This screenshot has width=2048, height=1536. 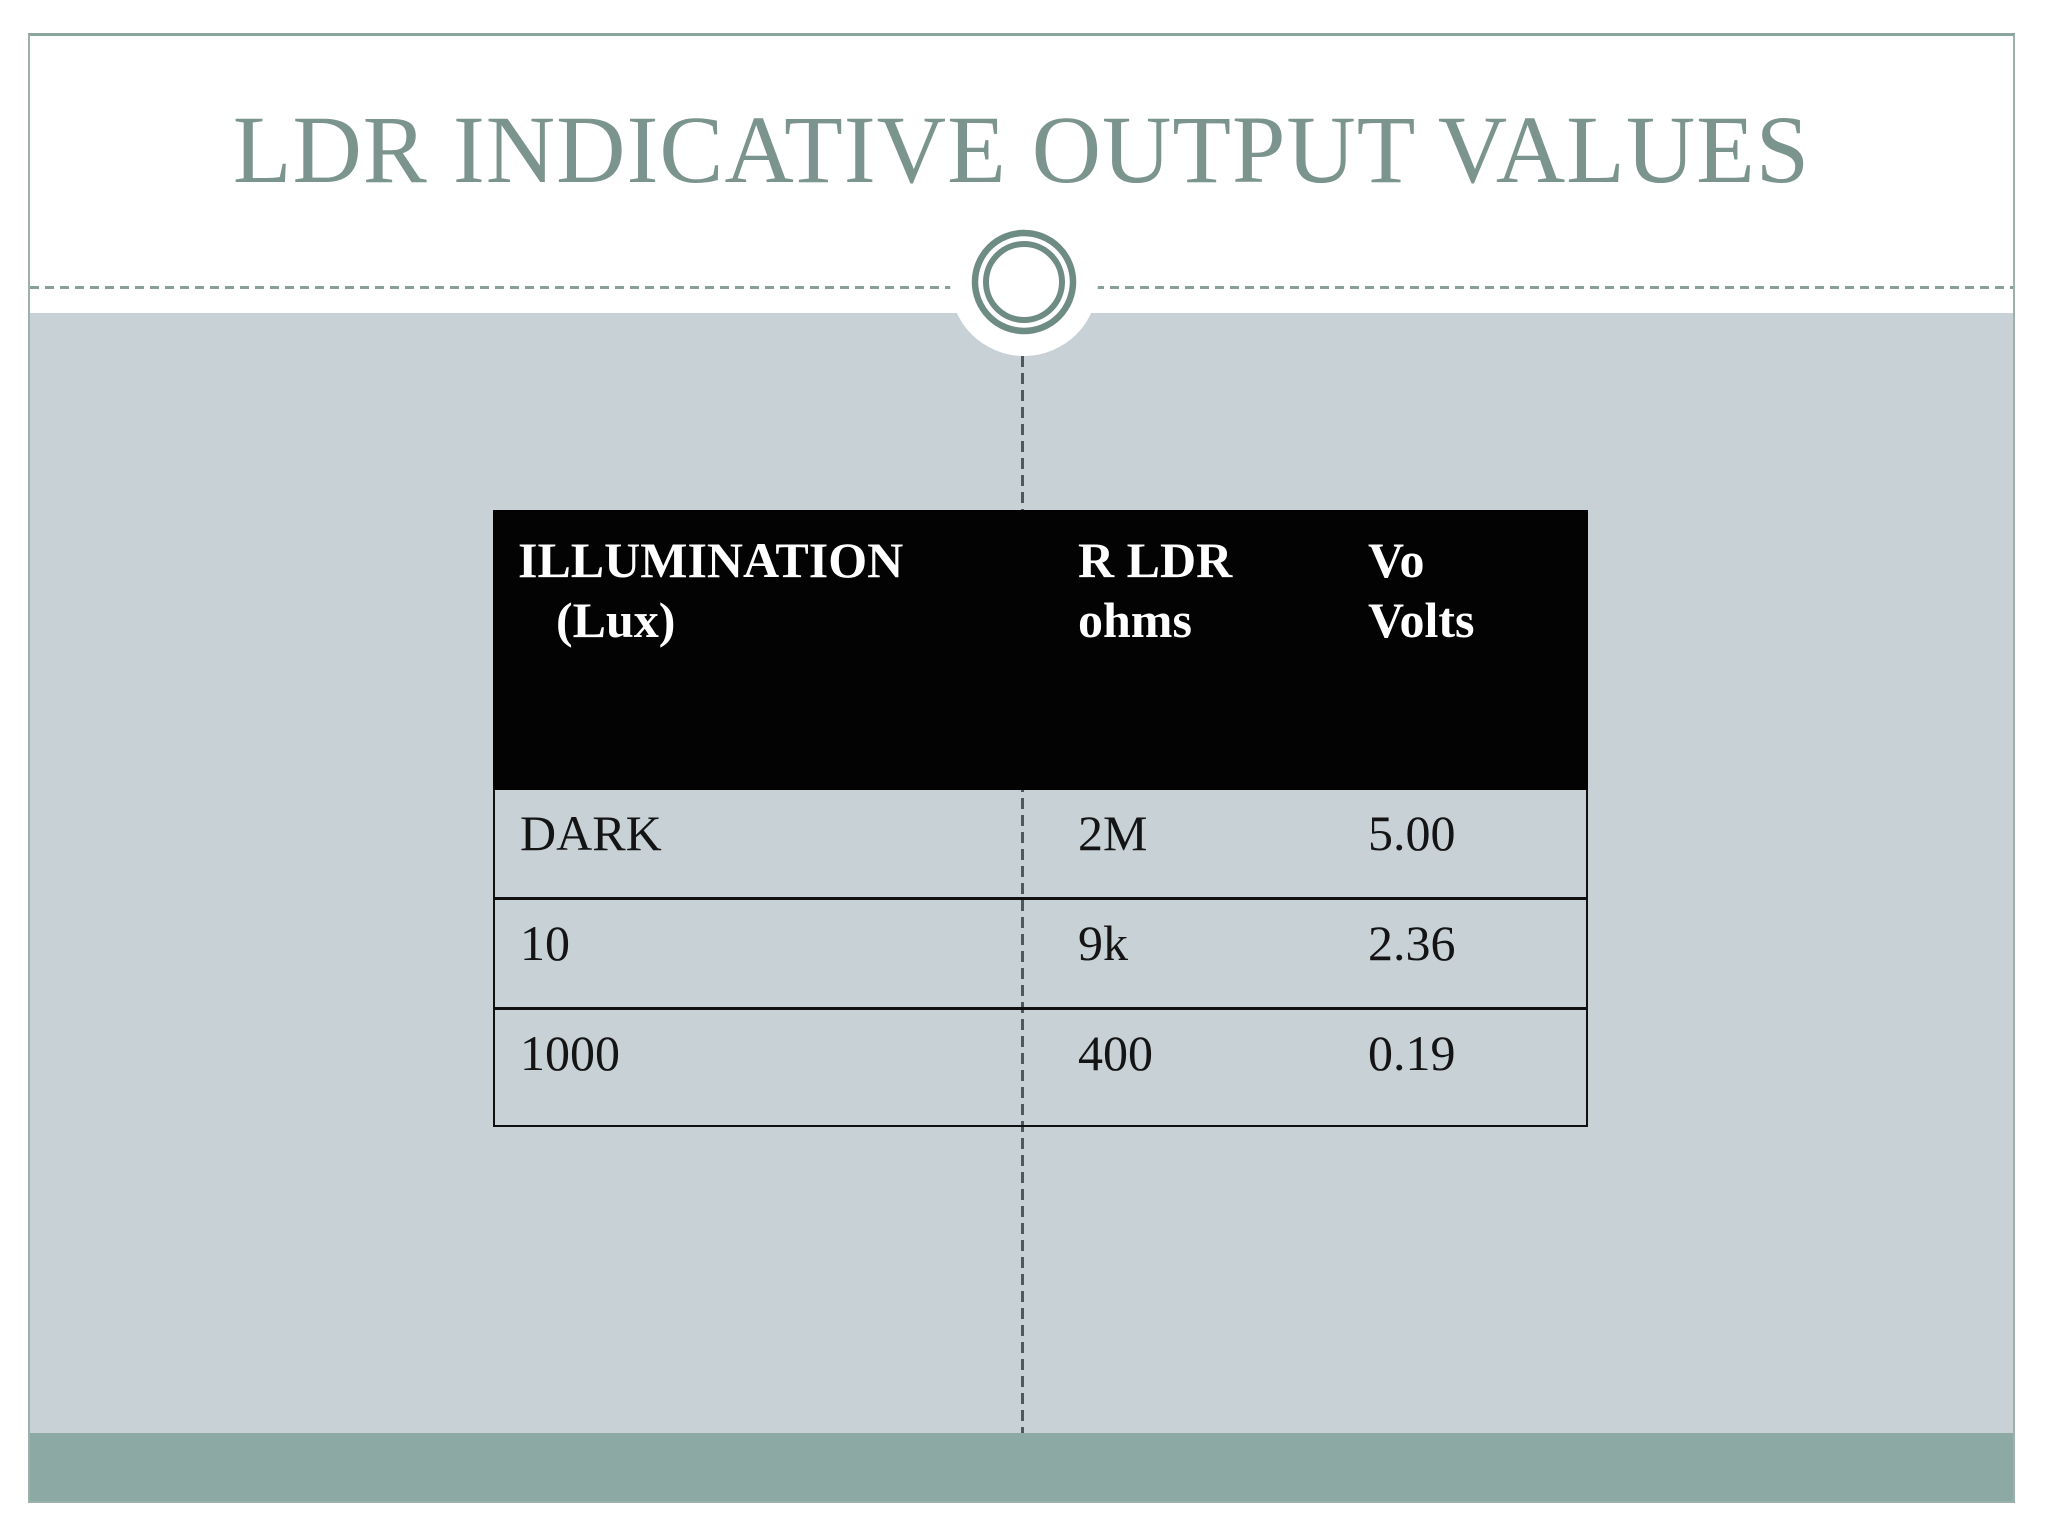 I want to click on header-label: Vo, so click(x=1396, y=560).